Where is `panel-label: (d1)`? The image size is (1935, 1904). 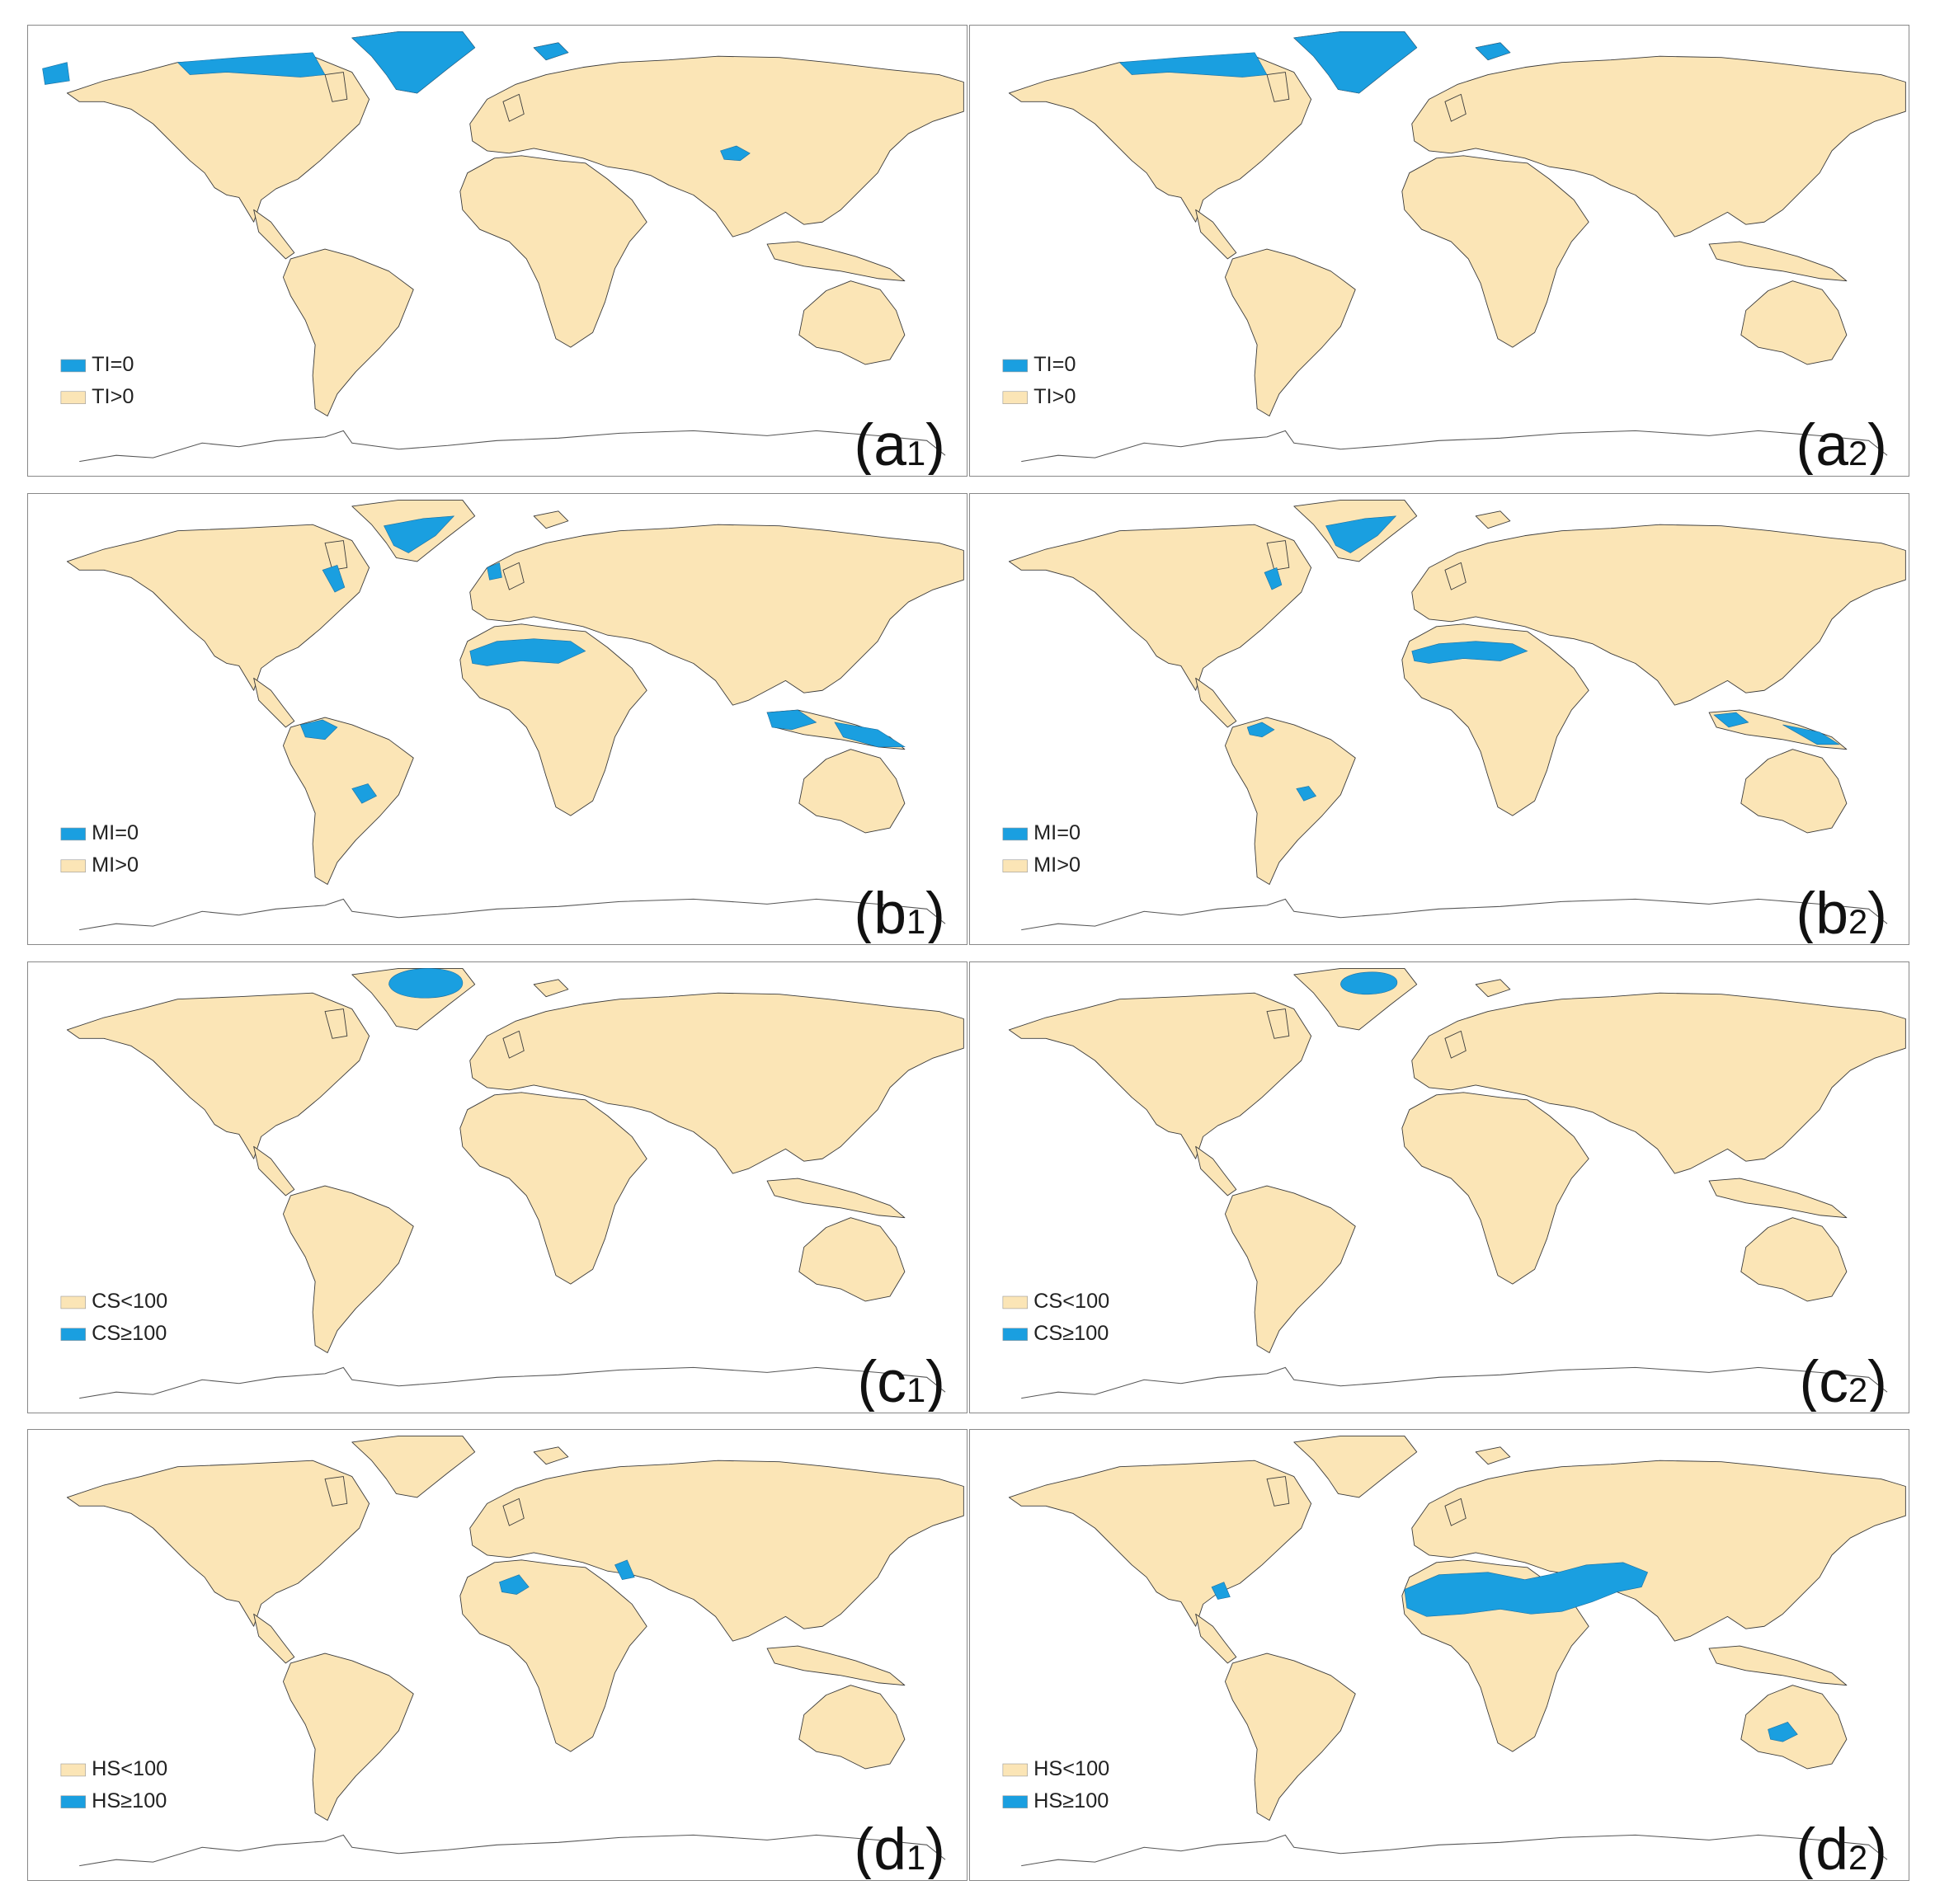 panel-label: (d1) is located at coordinates (899, 1848).